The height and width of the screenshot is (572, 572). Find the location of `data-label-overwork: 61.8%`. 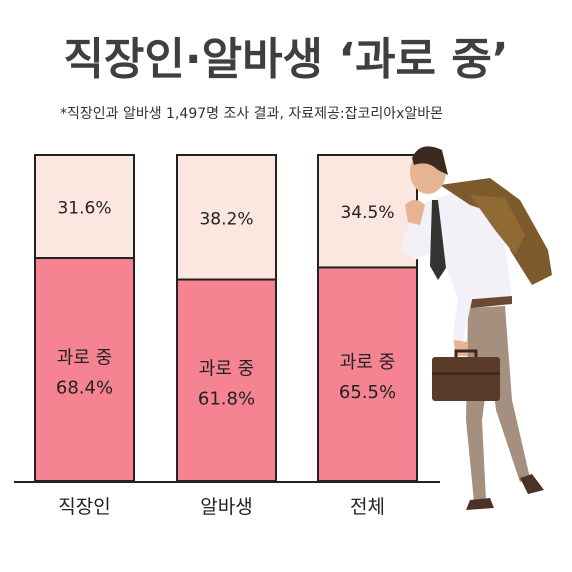

data-label-overwork: 61.8% is located at coordinates (226, 398).